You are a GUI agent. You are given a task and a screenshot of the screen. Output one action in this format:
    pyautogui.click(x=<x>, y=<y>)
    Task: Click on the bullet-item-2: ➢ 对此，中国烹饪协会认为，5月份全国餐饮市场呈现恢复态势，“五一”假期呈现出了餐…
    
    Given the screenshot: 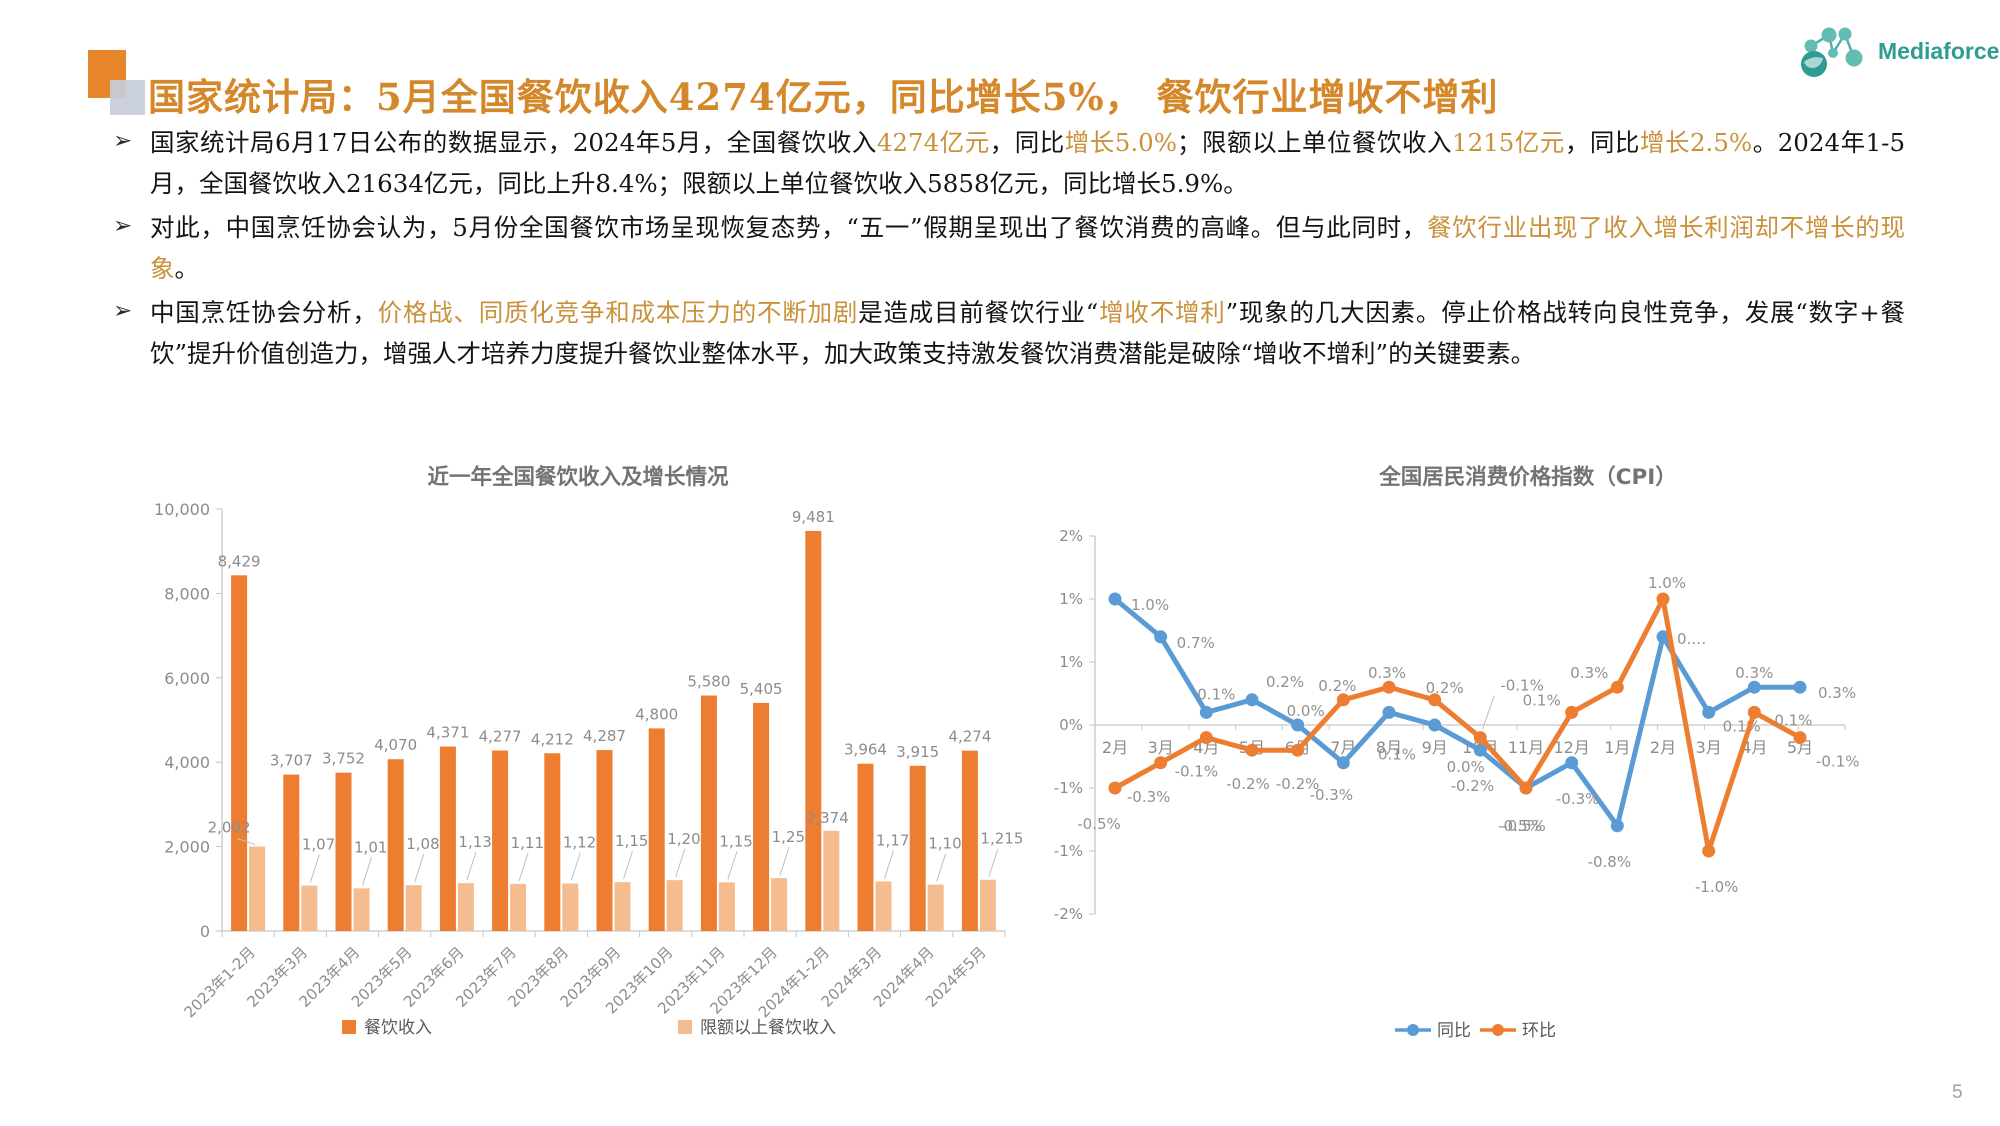 What is the action you would take?
    pyautogui.click(x=1009, y=248)
    